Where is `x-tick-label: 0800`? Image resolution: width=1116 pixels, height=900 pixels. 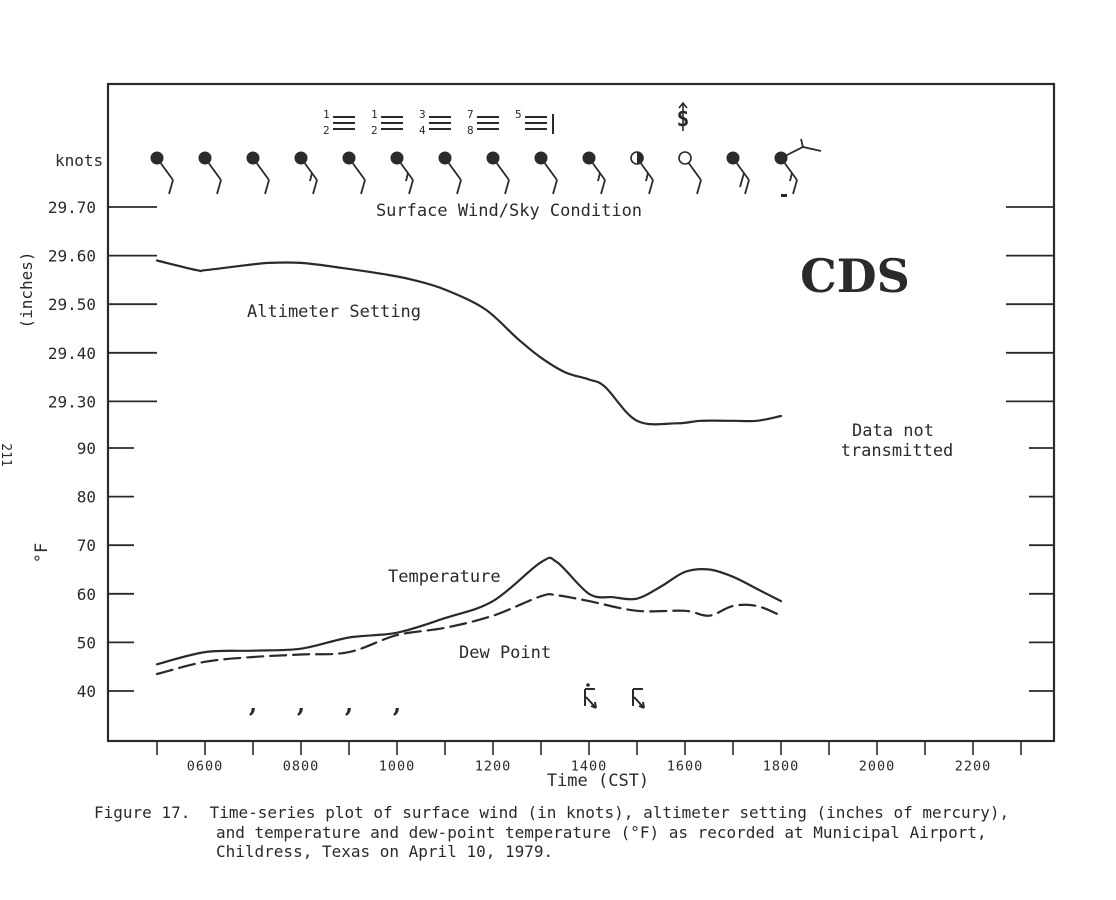
x-tick-label: 0800 is located at coordinates (301, 767).